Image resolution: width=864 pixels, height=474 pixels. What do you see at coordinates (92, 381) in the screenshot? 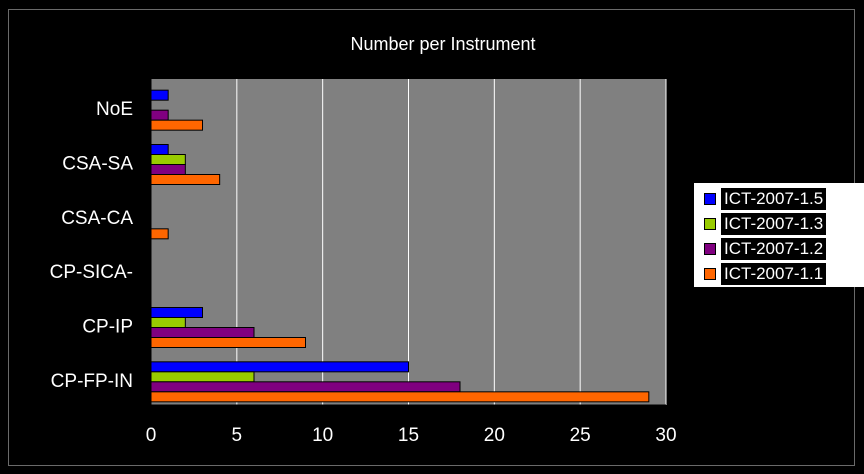
I see `category-label: CP-FP-IN` at bounding box center [92, 381].